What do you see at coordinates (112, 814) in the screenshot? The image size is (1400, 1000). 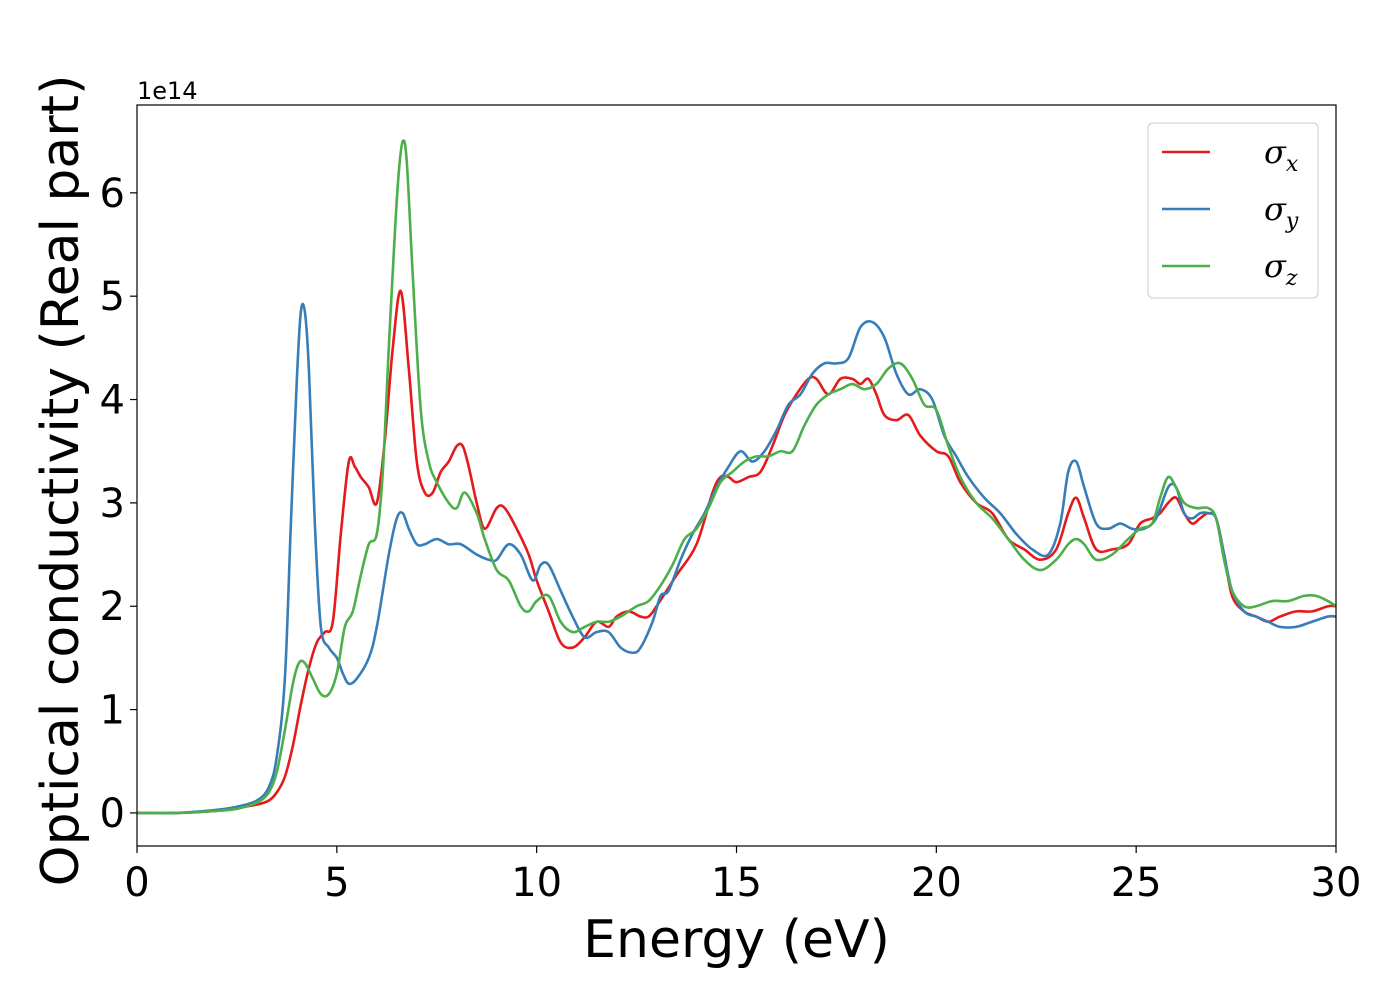 I see `y-tick-label: 0` at bounding box center [112, 814].